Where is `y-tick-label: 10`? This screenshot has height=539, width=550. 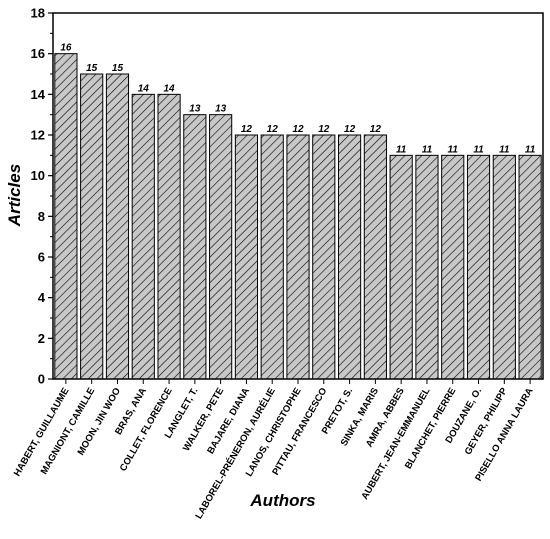 y-tick-label: 10 is located at coordinates (38, 175).